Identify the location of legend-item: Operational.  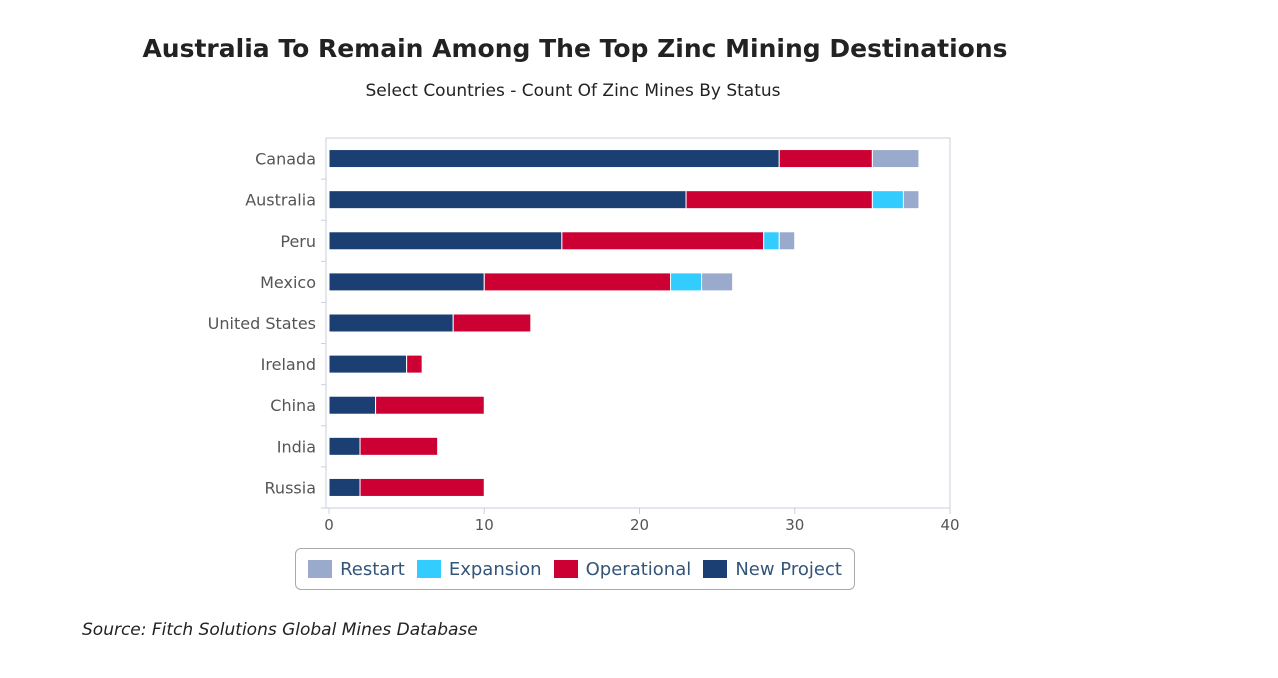
(622, 569).